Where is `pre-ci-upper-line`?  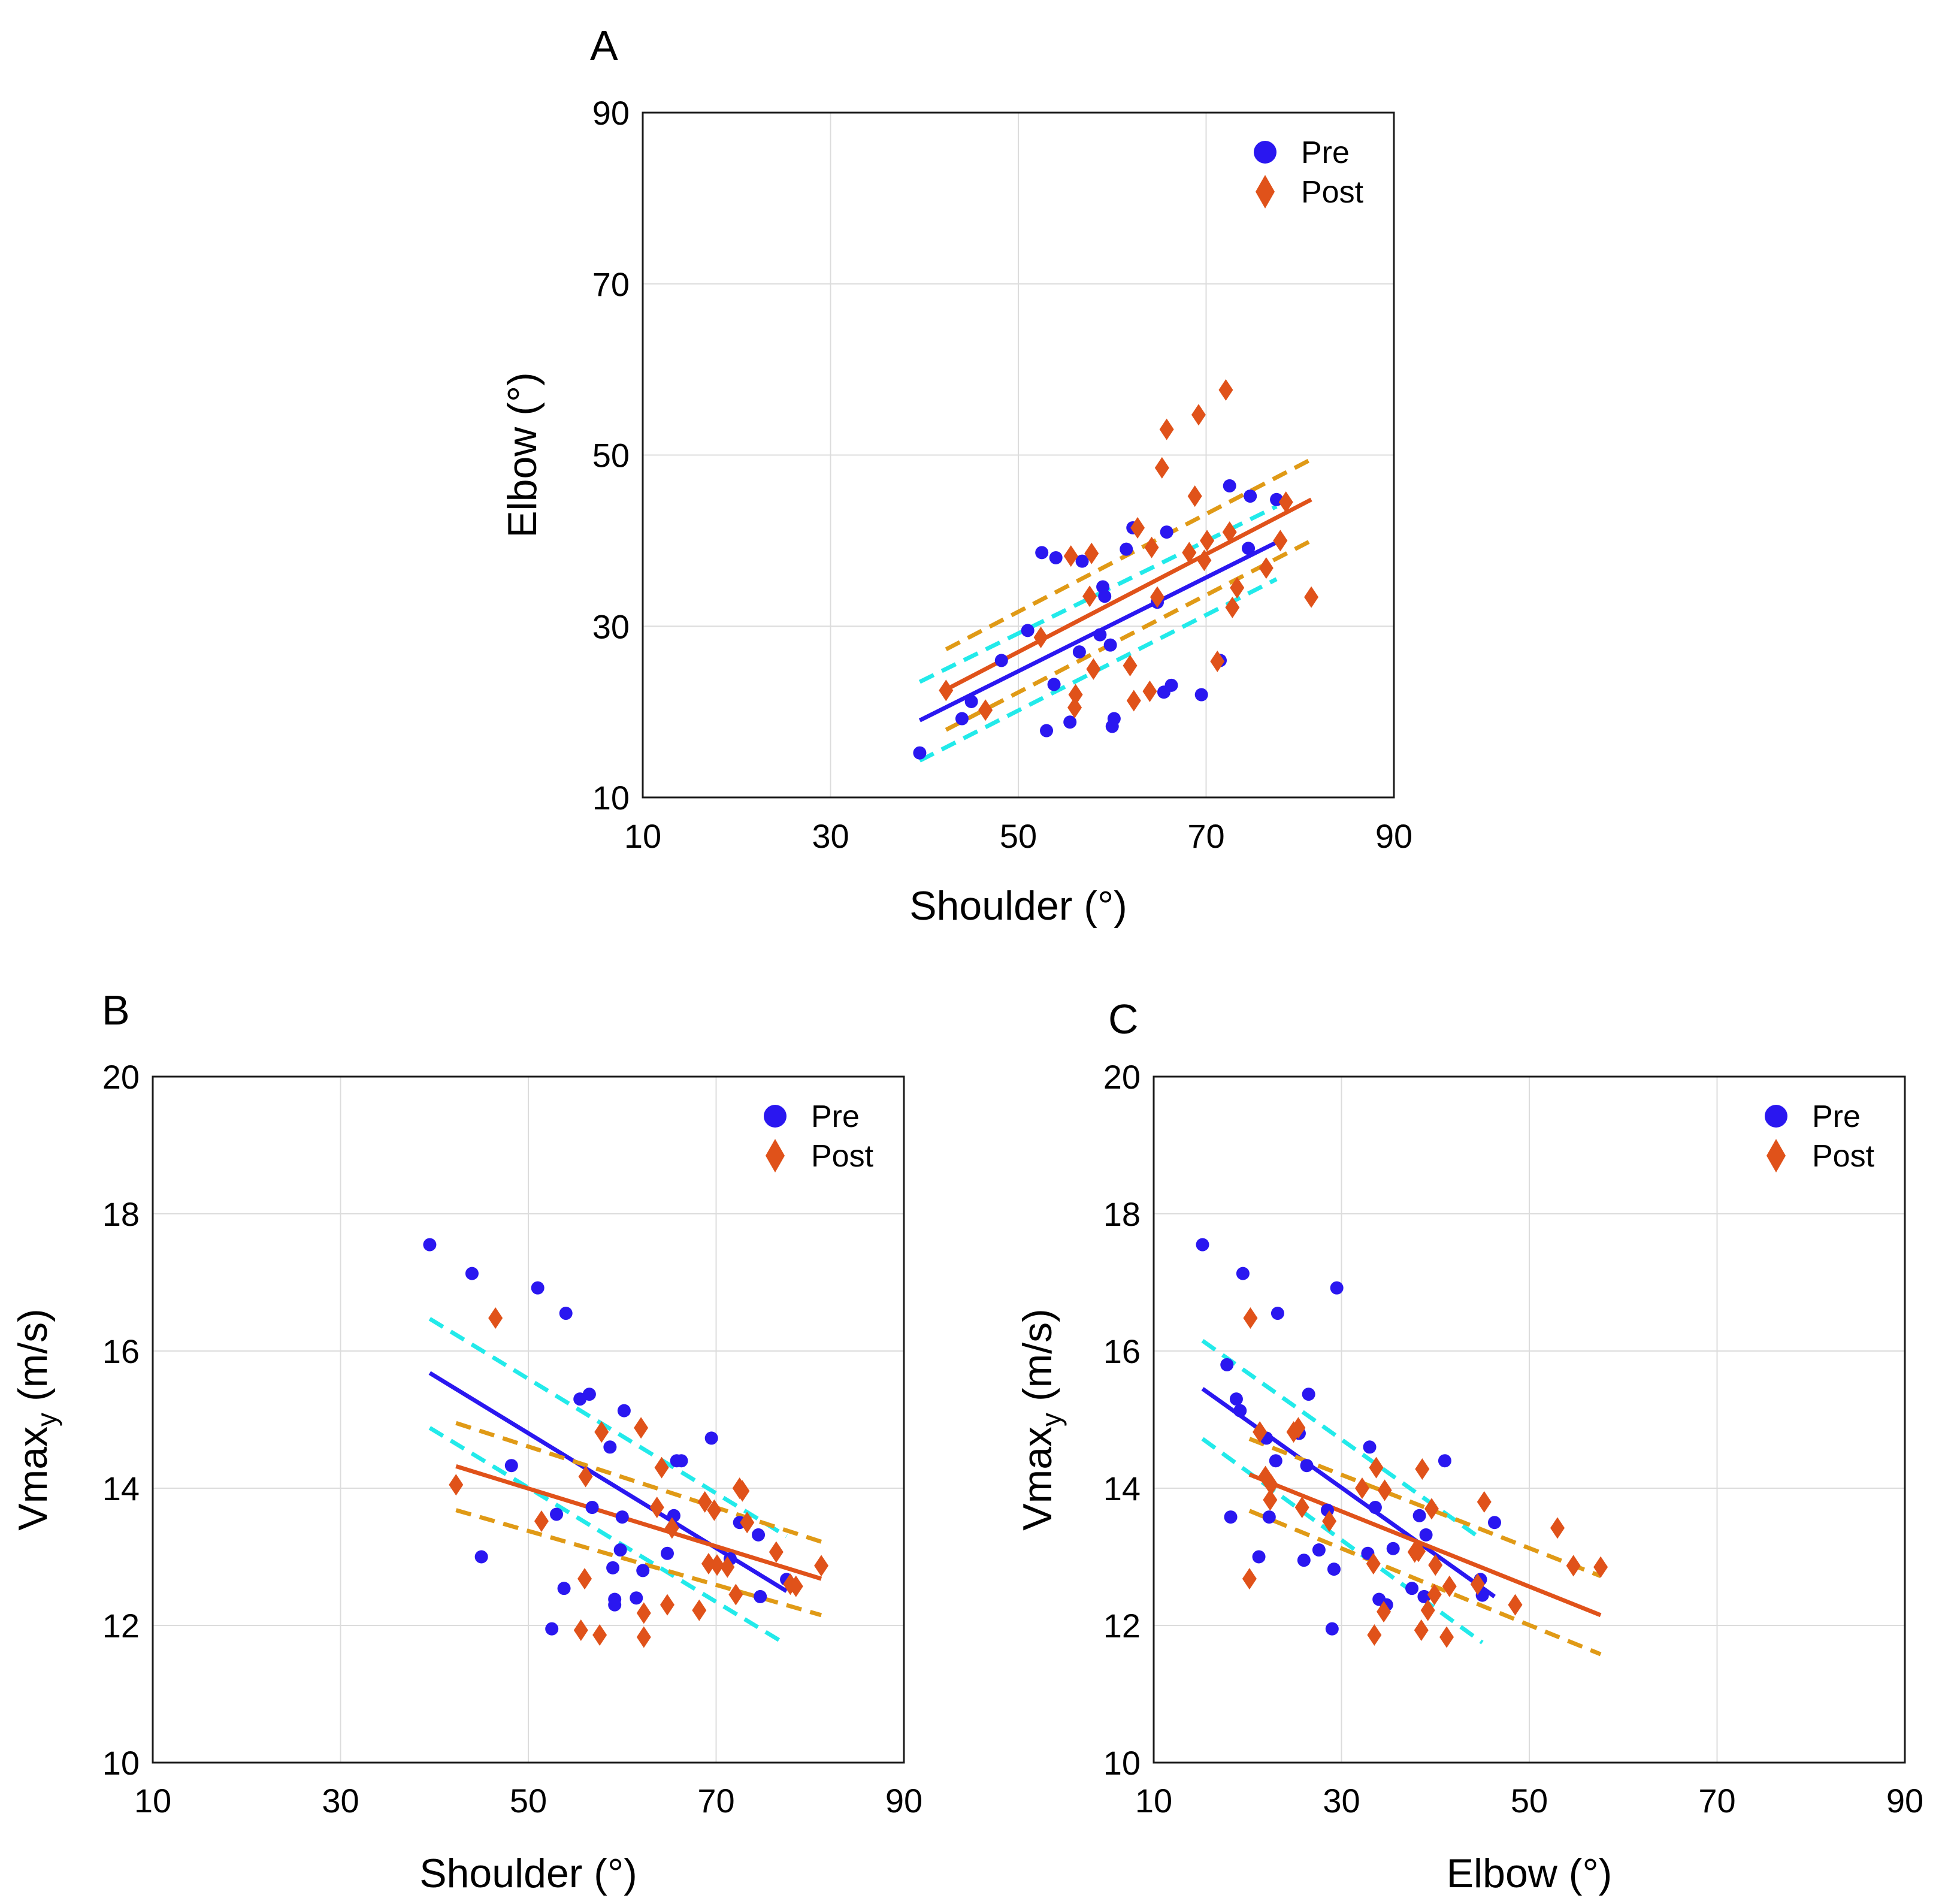 pre-ci-upper-line is located at coordinates (1342, 1440).